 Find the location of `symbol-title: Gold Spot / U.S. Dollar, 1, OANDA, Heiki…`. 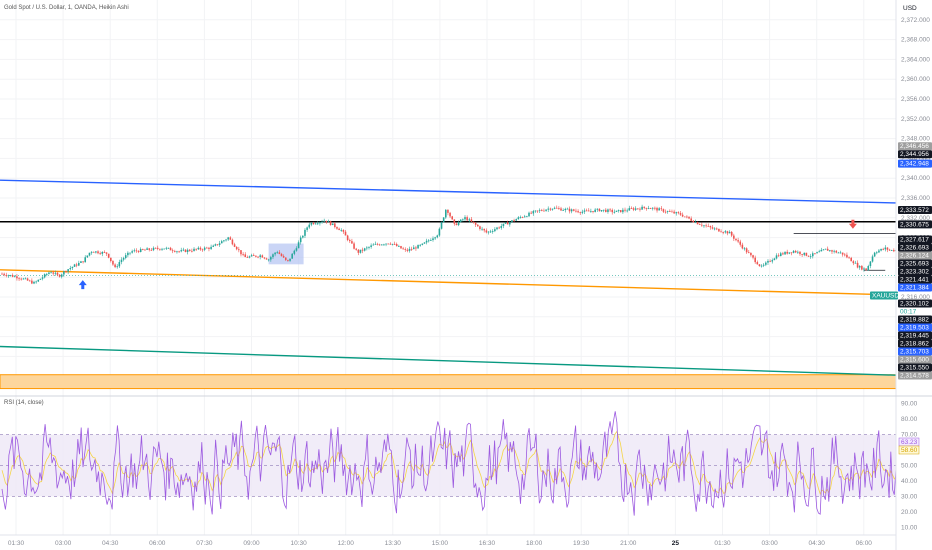

symbol-title: Gold Spot / U.S. Dollar, 1, OANDA, Heiki… is located at coordinates (66, 8).